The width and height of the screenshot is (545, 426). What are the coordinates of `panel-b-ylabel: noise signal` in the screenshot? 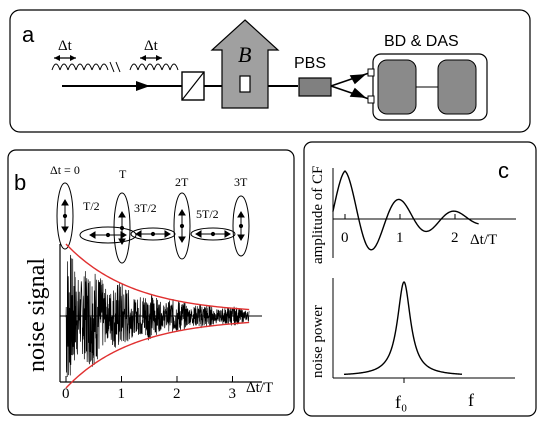 It's located at (37, 315).